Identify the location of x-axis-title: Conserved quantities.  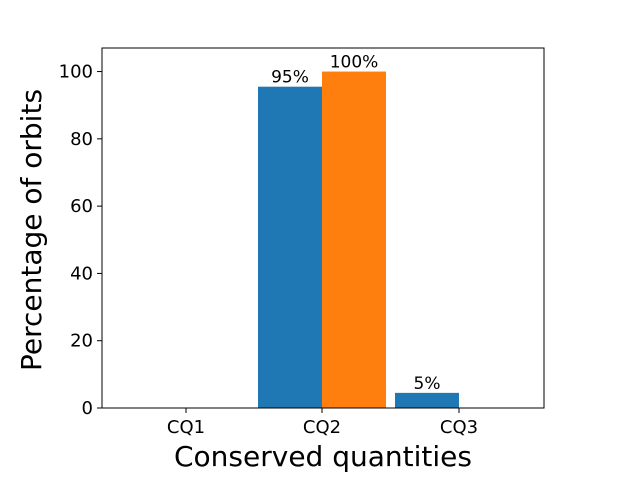
(323, 456).